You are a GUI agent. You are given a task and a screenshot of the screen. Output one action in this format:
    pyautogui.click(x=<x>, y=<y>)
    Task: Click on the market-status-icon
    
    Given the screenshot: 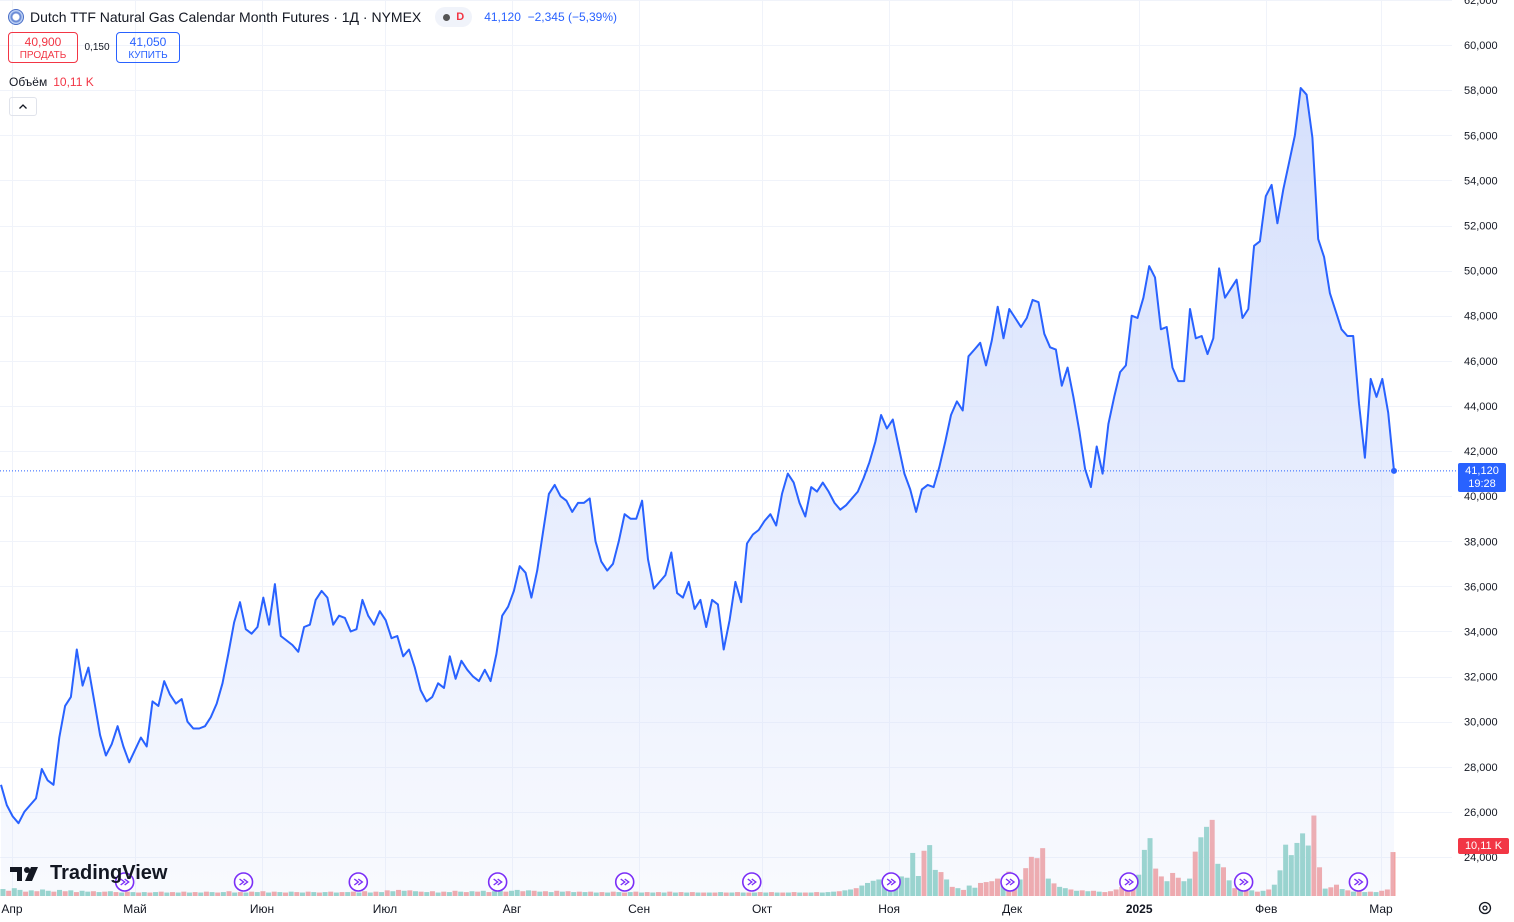 What is the action you would take?
    pyautogui.click(x=447, y=17)
    